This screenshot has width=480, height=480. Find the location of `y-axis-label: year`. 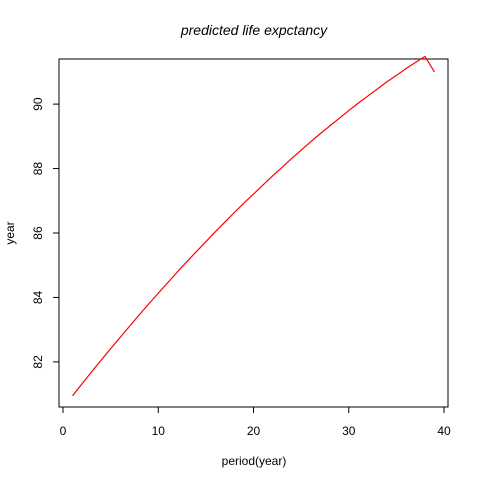

y-axis-label: year is located at coordinates (10, 232).